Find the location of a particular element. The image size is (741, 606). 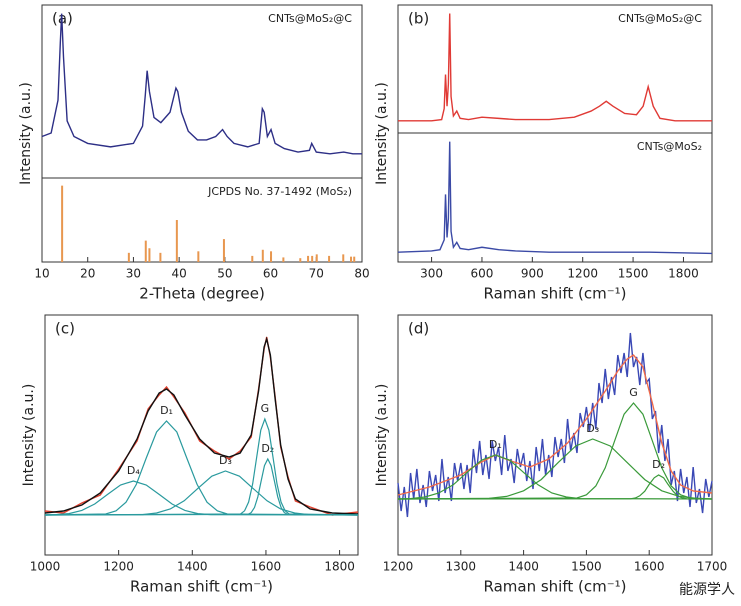

annotation: JCPDS No. 37-1492 (MoS₂) is located at coordinates (279, 191).